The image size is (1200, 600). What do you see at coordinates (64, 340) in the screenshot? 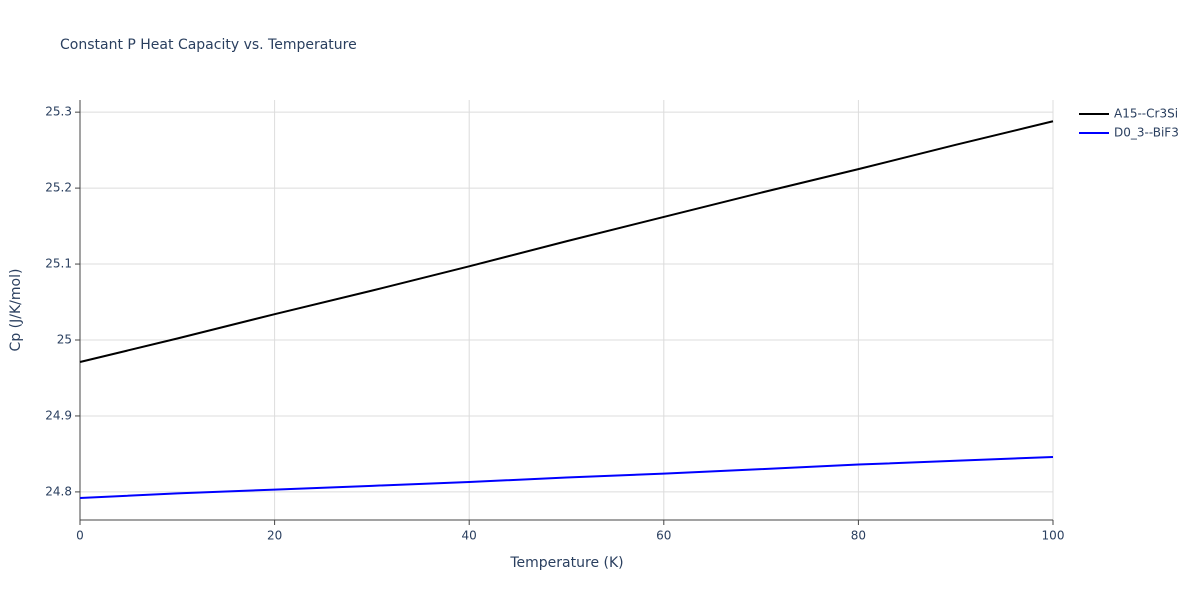
I see `y-tick-label: 25` at bounding box center [64, 340].